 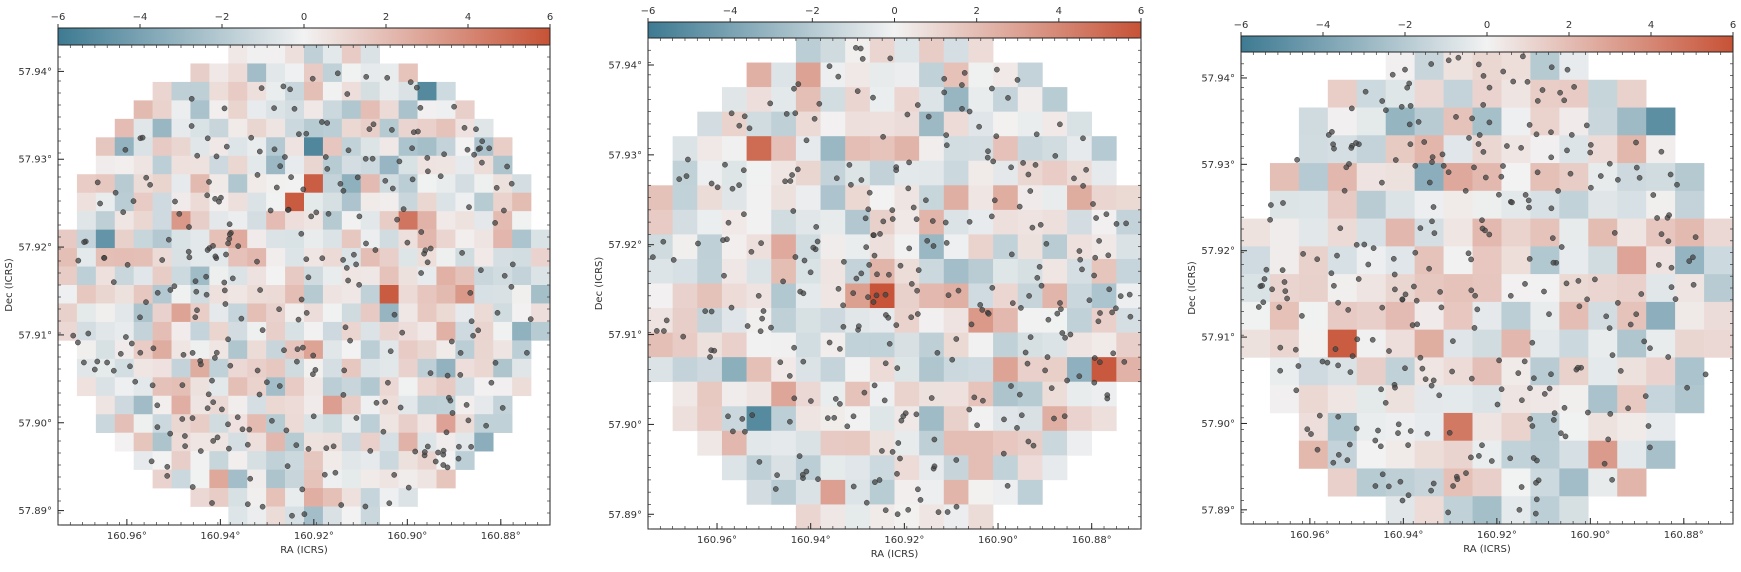 I want to click on y-tick-label: 57.90°, so click(x=625, y=425).